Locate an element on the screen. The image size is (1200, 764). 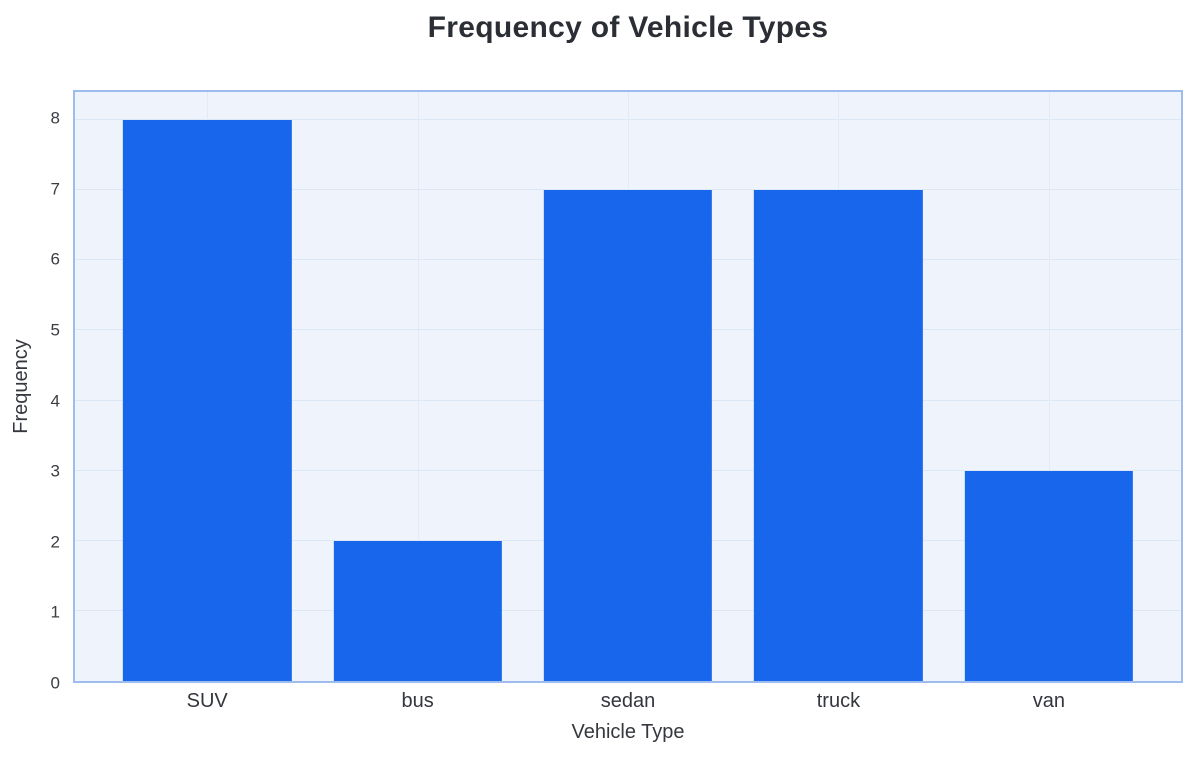
x-axis-labels: SUV bus sedan truck van is located at coordinates (628, 701).